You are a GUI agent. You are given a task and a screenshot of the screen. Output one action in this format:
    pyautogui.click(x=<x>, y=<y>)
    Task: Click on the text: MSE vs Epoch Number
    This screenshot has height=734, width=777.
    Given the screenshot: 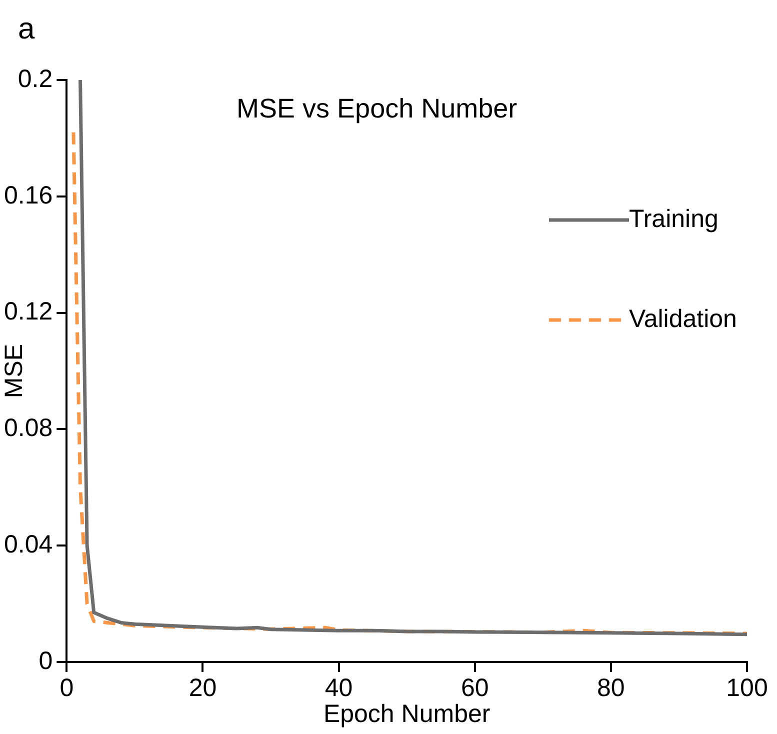 What is the action you would take?
    pyautogui.click(x=377, y=108)
    